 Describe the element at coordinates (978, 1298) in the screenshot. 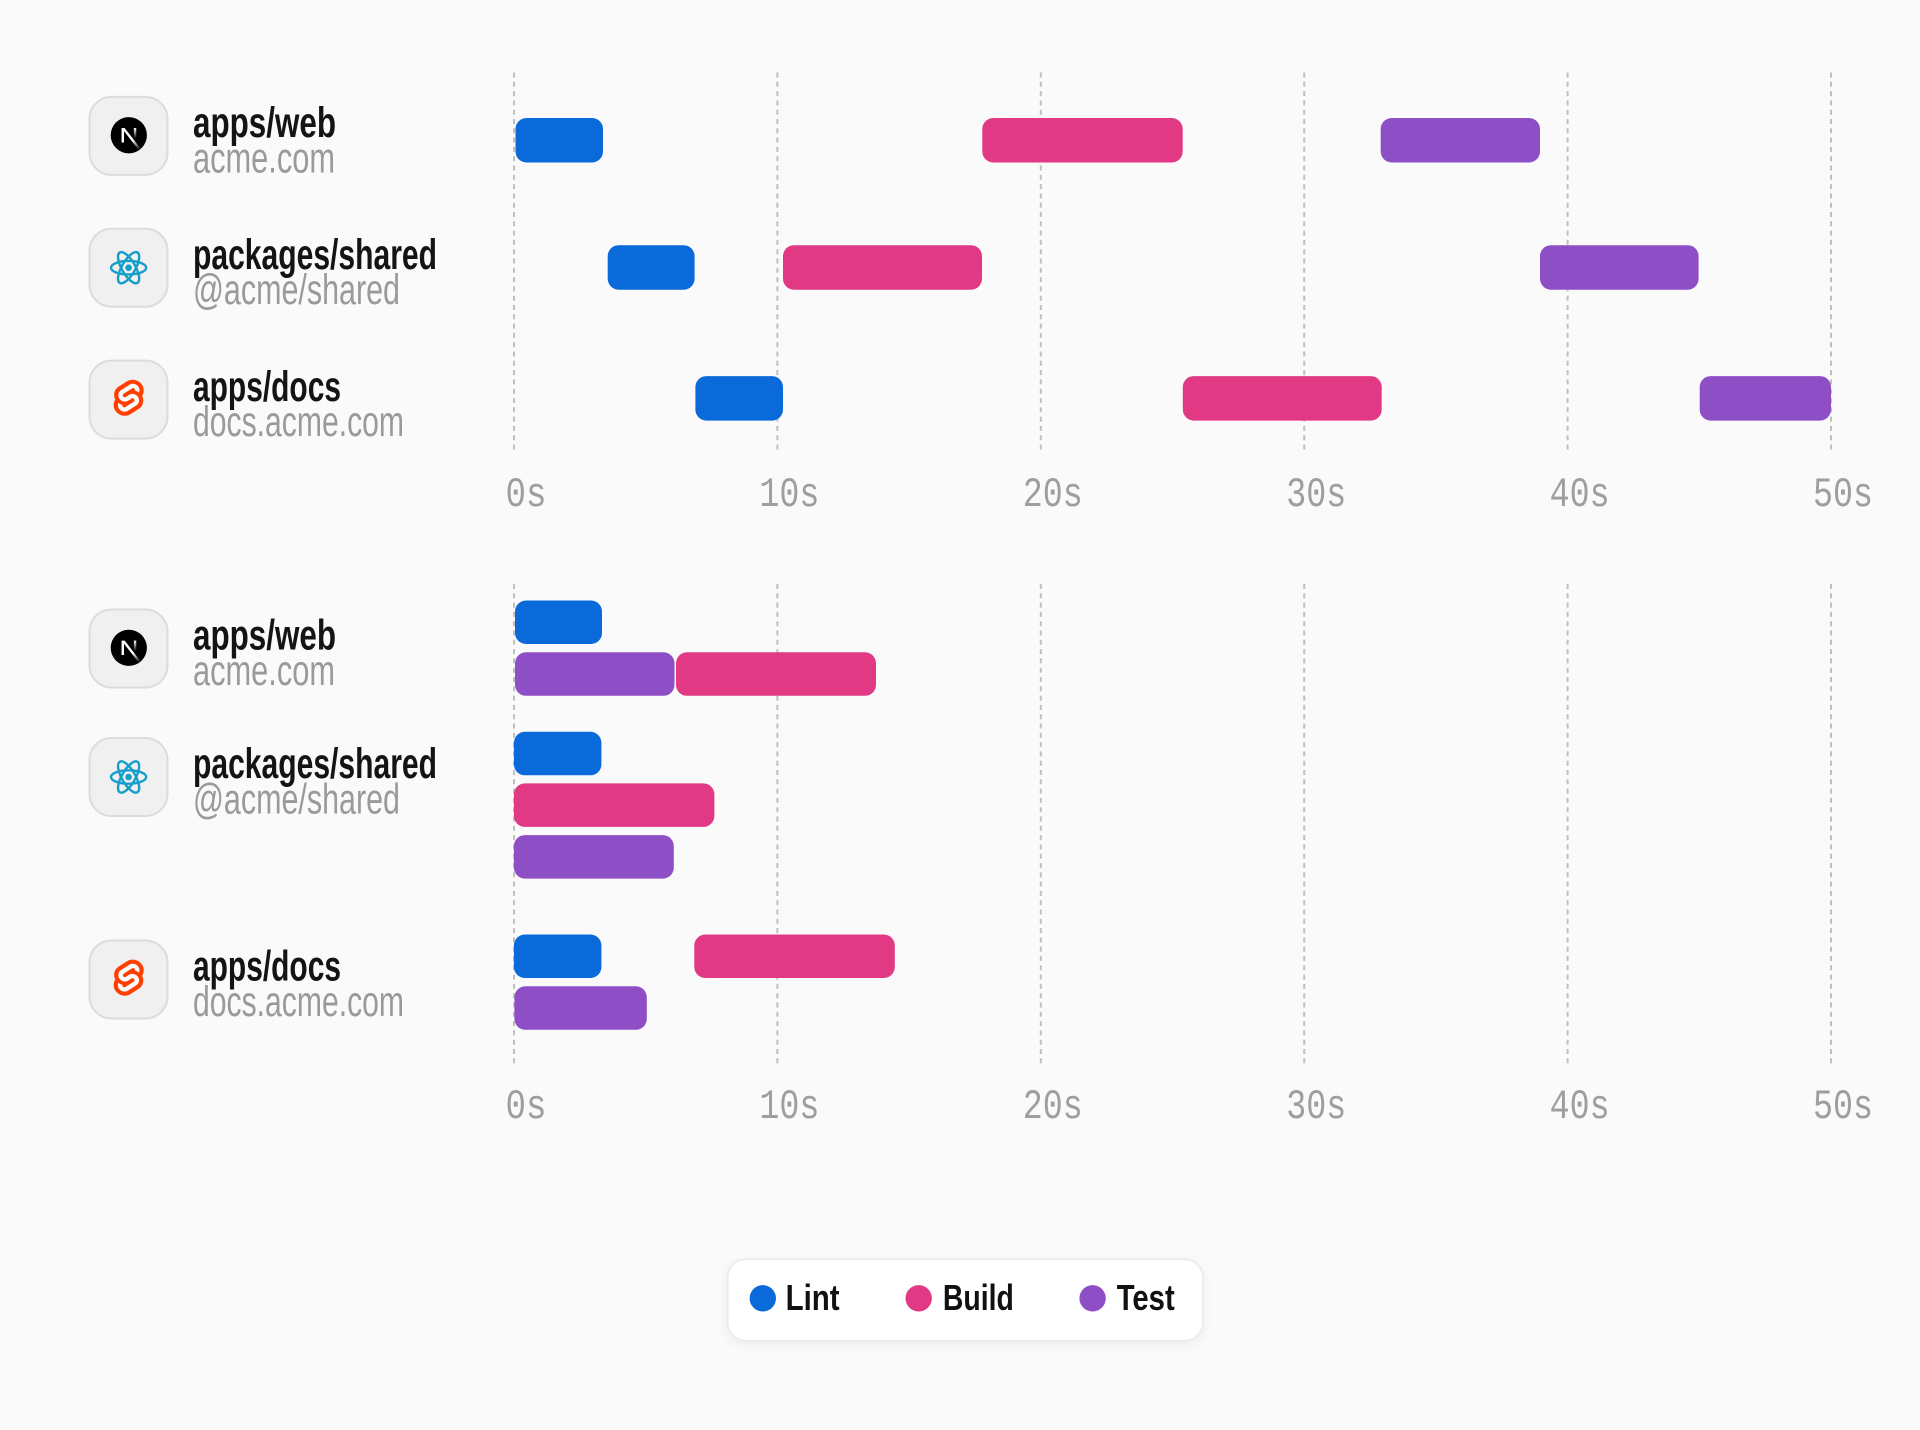

I see `svg-text: Build` at that location.